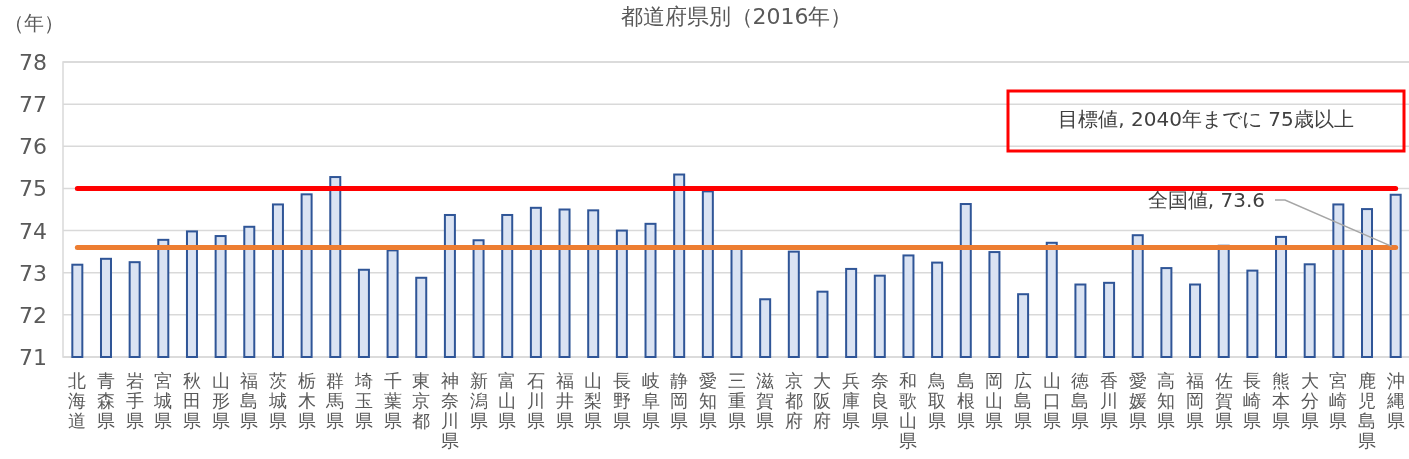 This screenshot has width=1409, height=459. What do you see at coordinates (822, 400) in the screenshot?
I see `x-tick-label: 大阪府` at bounding box center [822, 400].